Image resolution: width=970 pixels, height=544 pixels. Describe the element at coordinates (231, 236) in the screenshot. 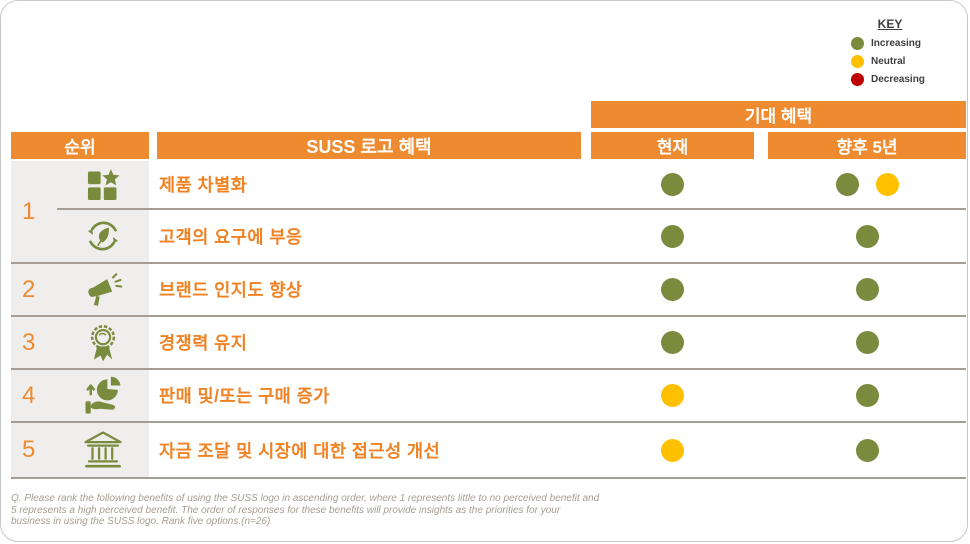

I see `benefit-label: 고객의 요구에 부응` at that location.